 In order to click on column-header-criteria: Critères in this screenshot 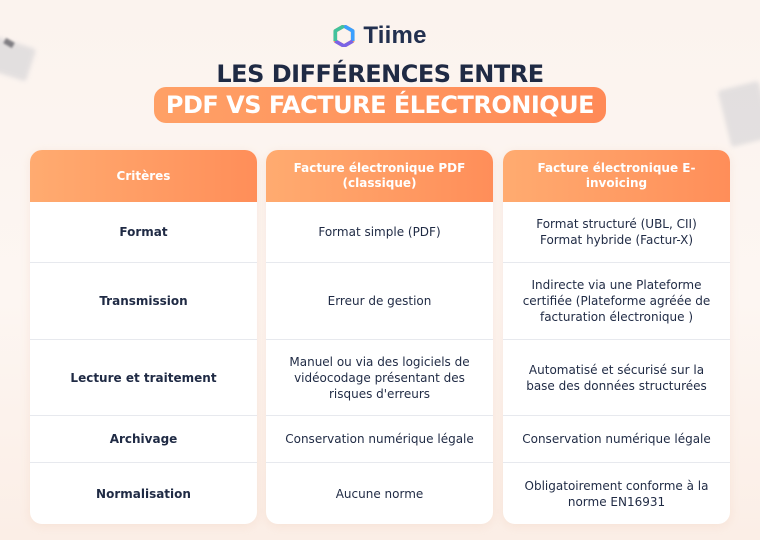, I will do `click(143, 176)`.